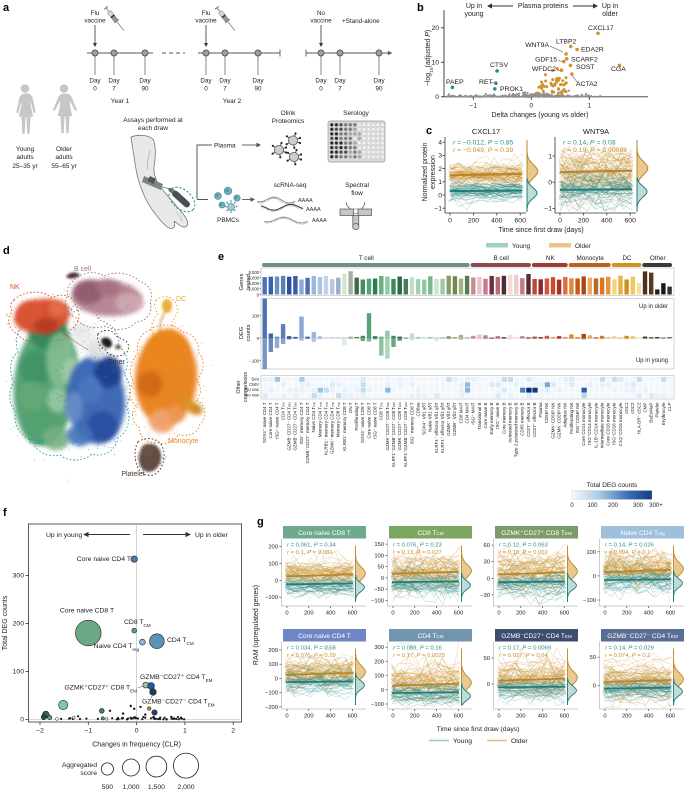 The height and width of the screenshot is (797, 685). Describe the element at coordinates (511, 89) in the screenshot. I see `svg-text: PROK1` at that location.